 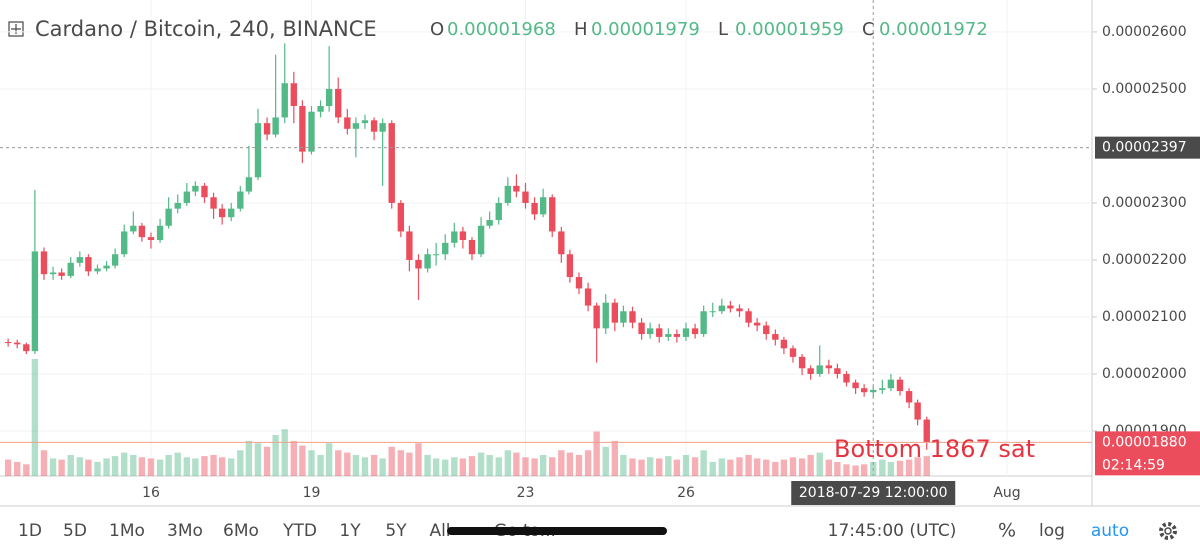 I want to click on chart-title: Cardano / Bitcoin, 240, BINANCE, so click(x=206, y=29).